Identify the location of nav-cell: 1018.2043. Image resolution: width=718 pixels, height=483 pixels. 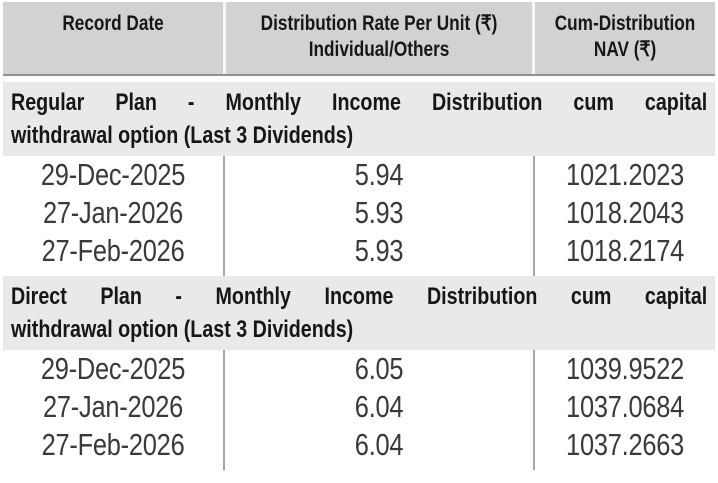
(625, 212).